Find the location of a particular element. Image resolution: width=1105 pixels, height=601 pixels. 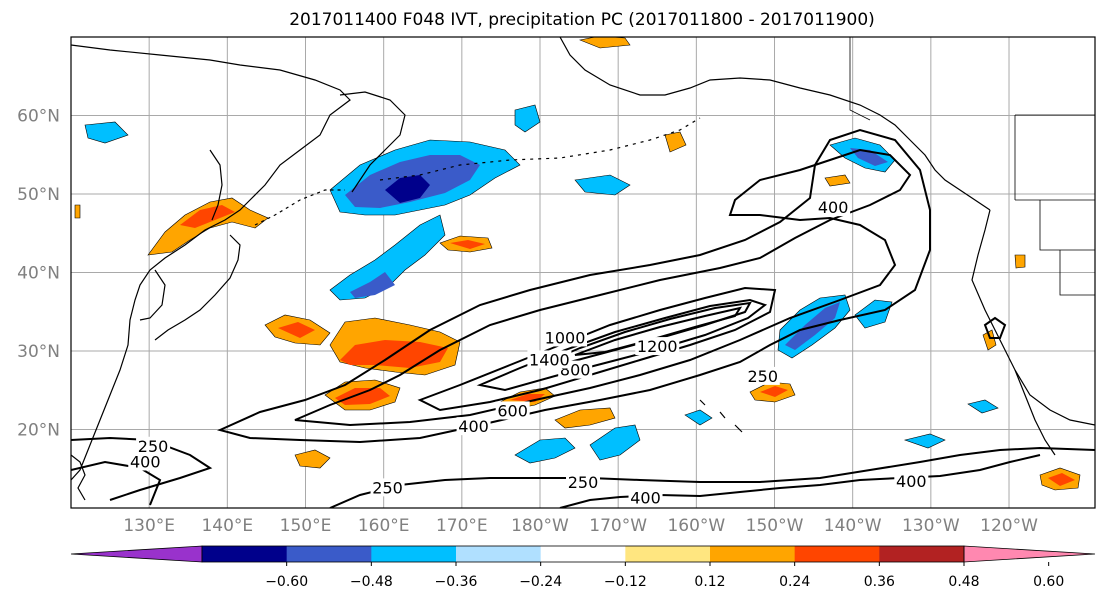

colorbar-extend-low is located at coordinates (136, 554).